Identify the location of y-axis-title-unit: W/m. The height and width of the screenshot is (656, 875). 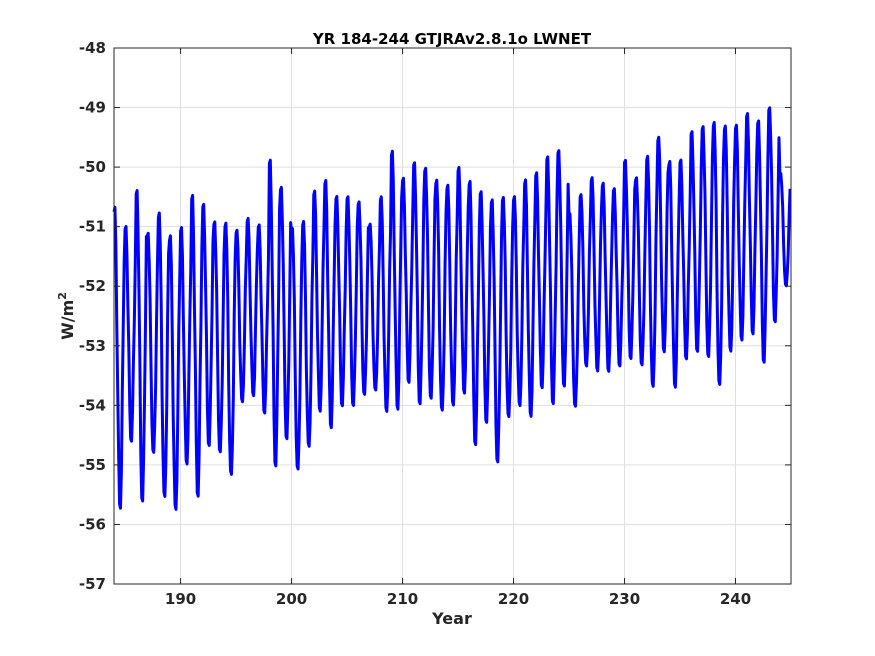
(67, 320).